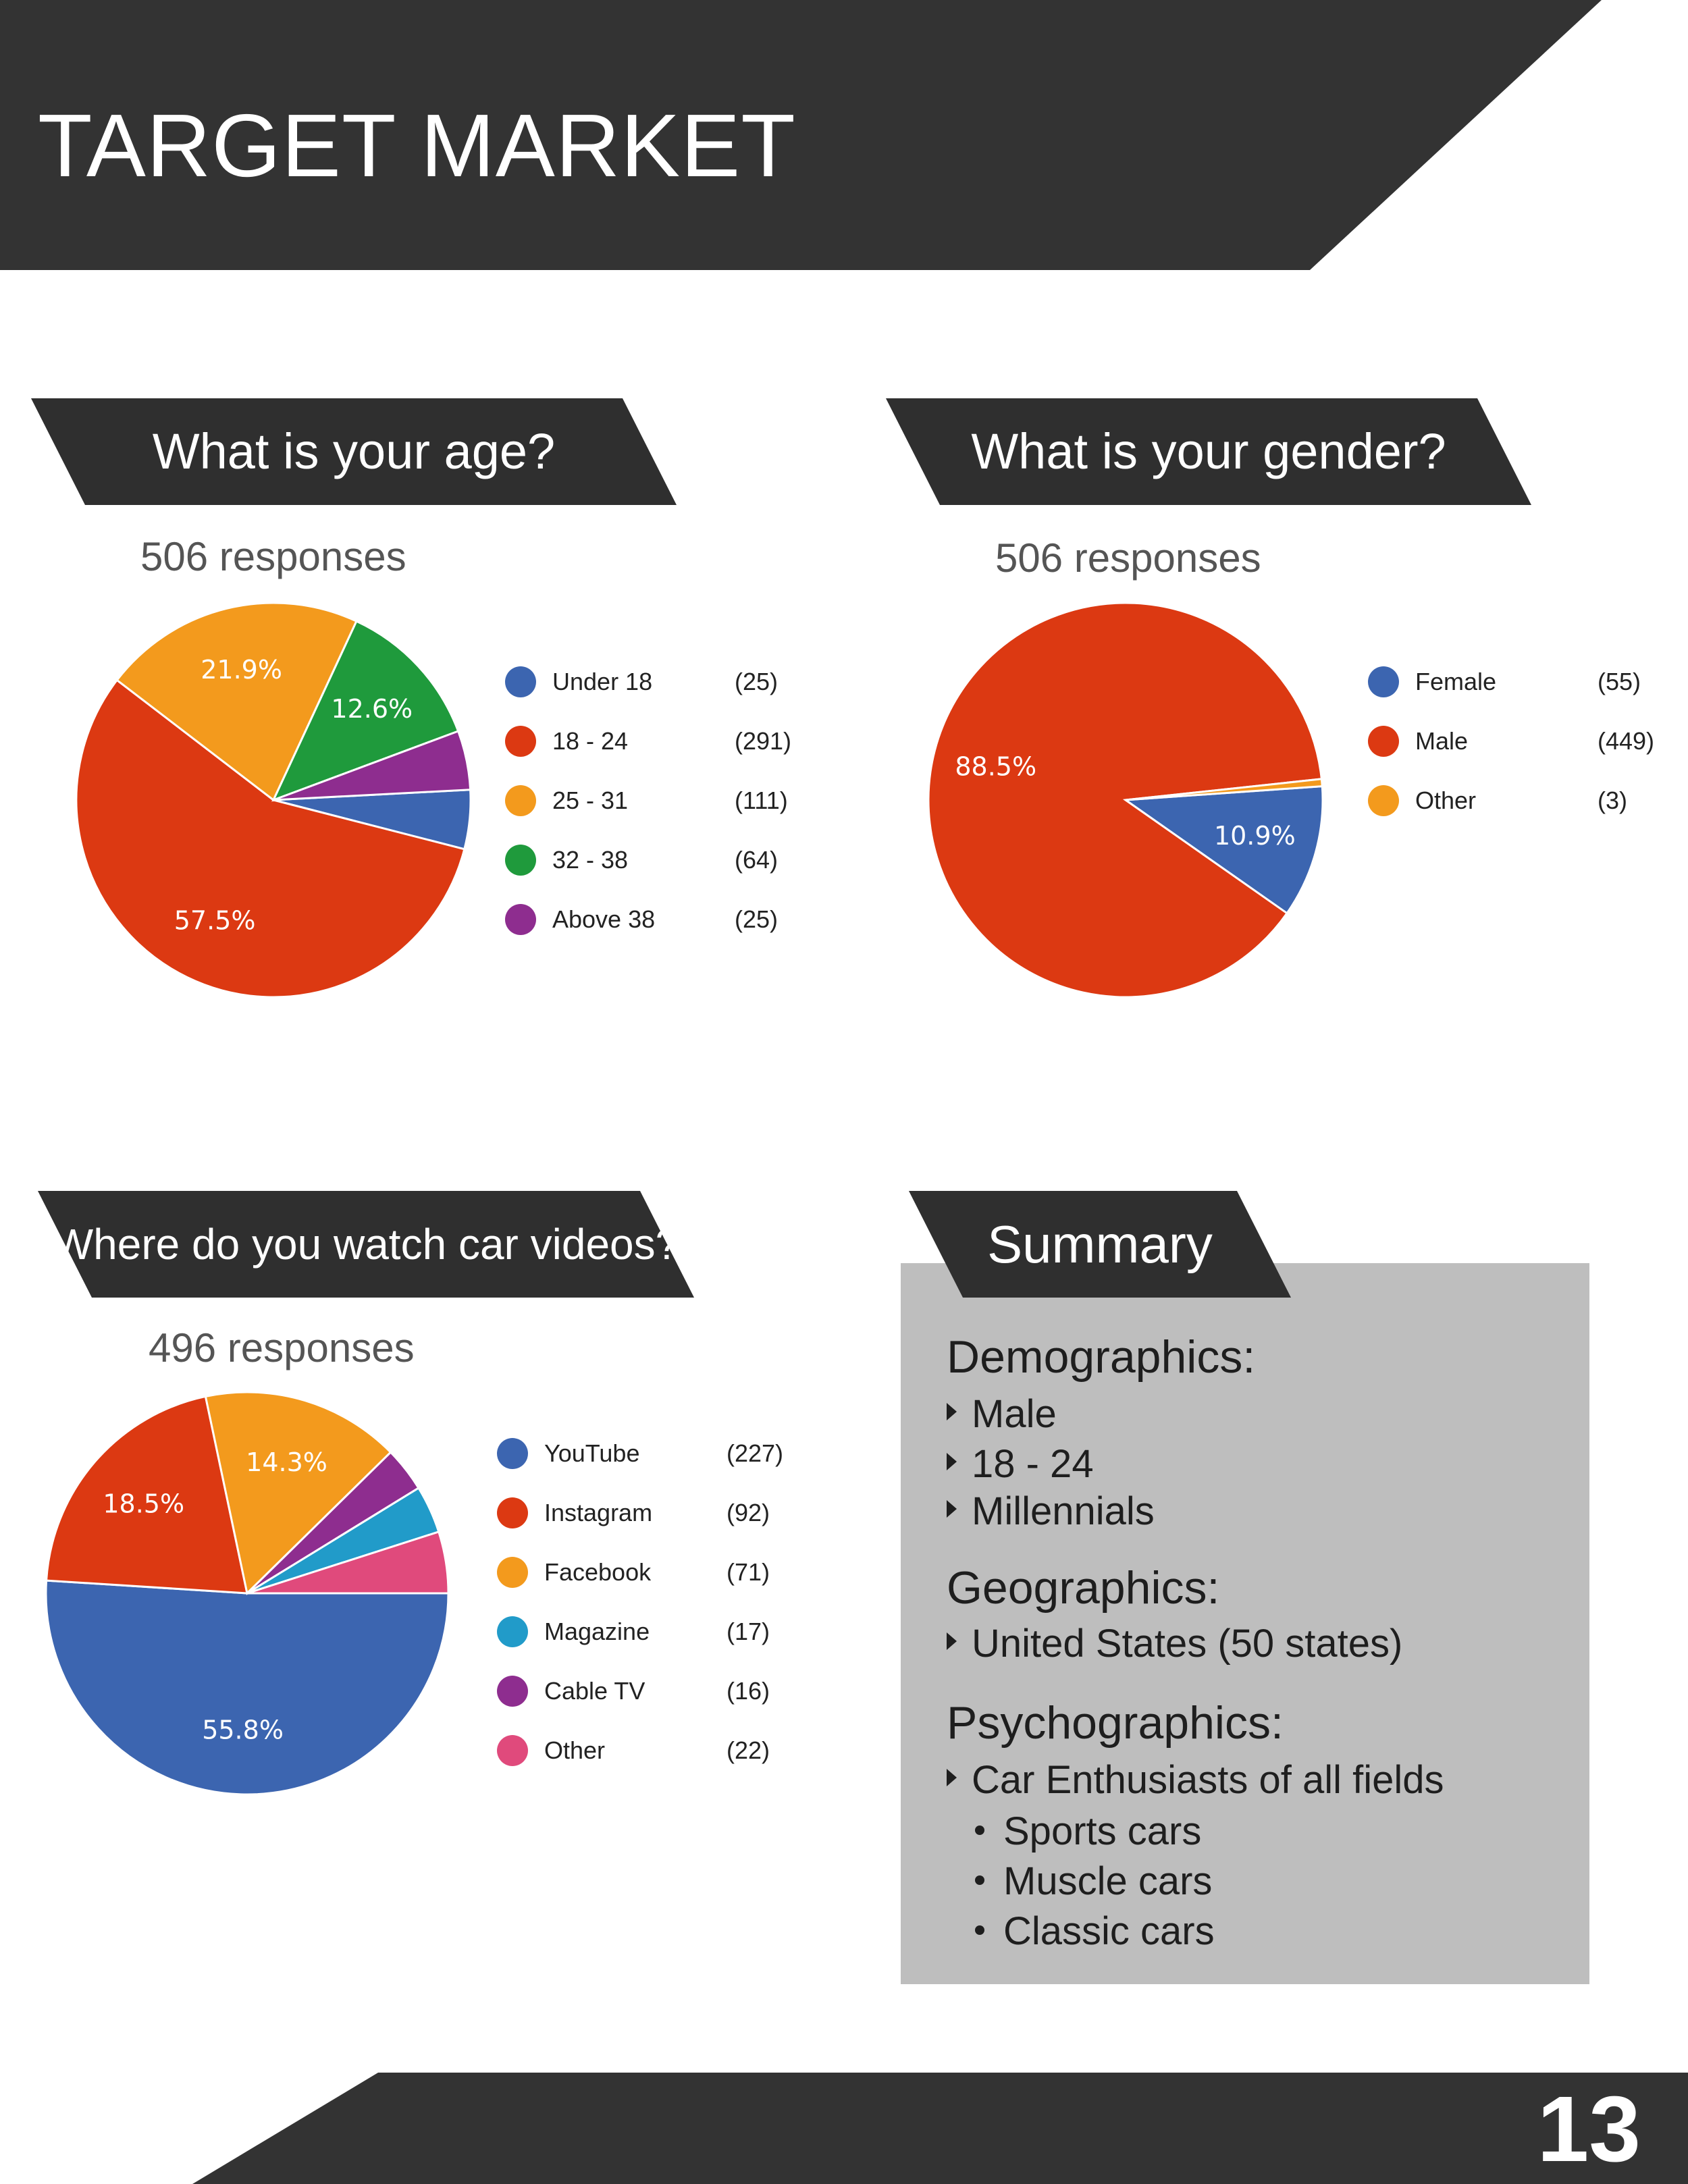 The height and width of the screenshot is (2184, 1688). I want to click on pie-percent-label: 21.9%, so click(242, 670).